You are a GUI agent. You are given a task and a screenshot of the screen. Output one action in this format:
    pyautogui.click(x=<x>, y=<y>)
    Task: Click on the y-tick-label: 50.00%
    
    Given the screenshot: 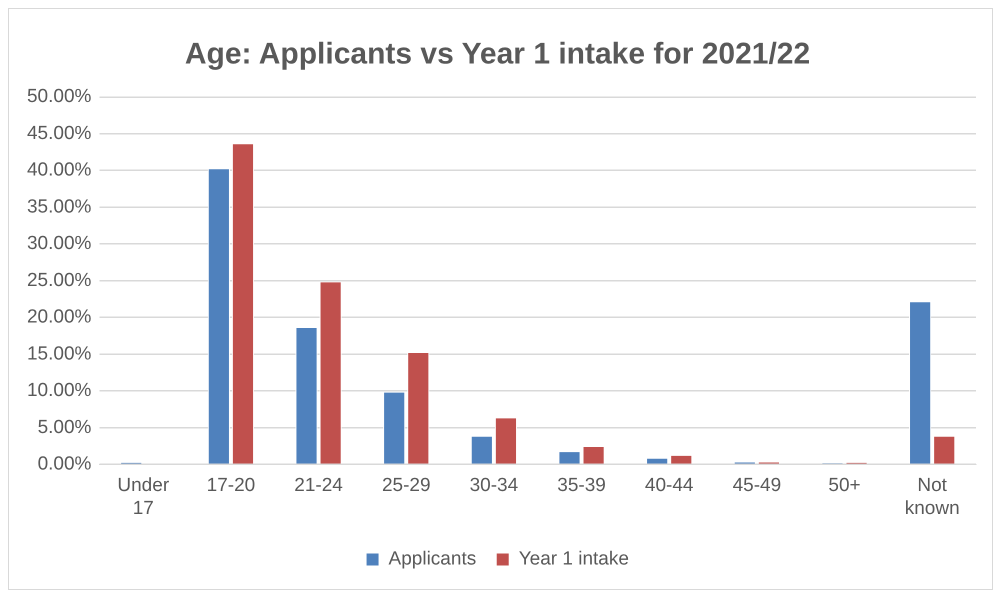 What is the action you would take?
    pyautogui.click(x=59, y=97)
    